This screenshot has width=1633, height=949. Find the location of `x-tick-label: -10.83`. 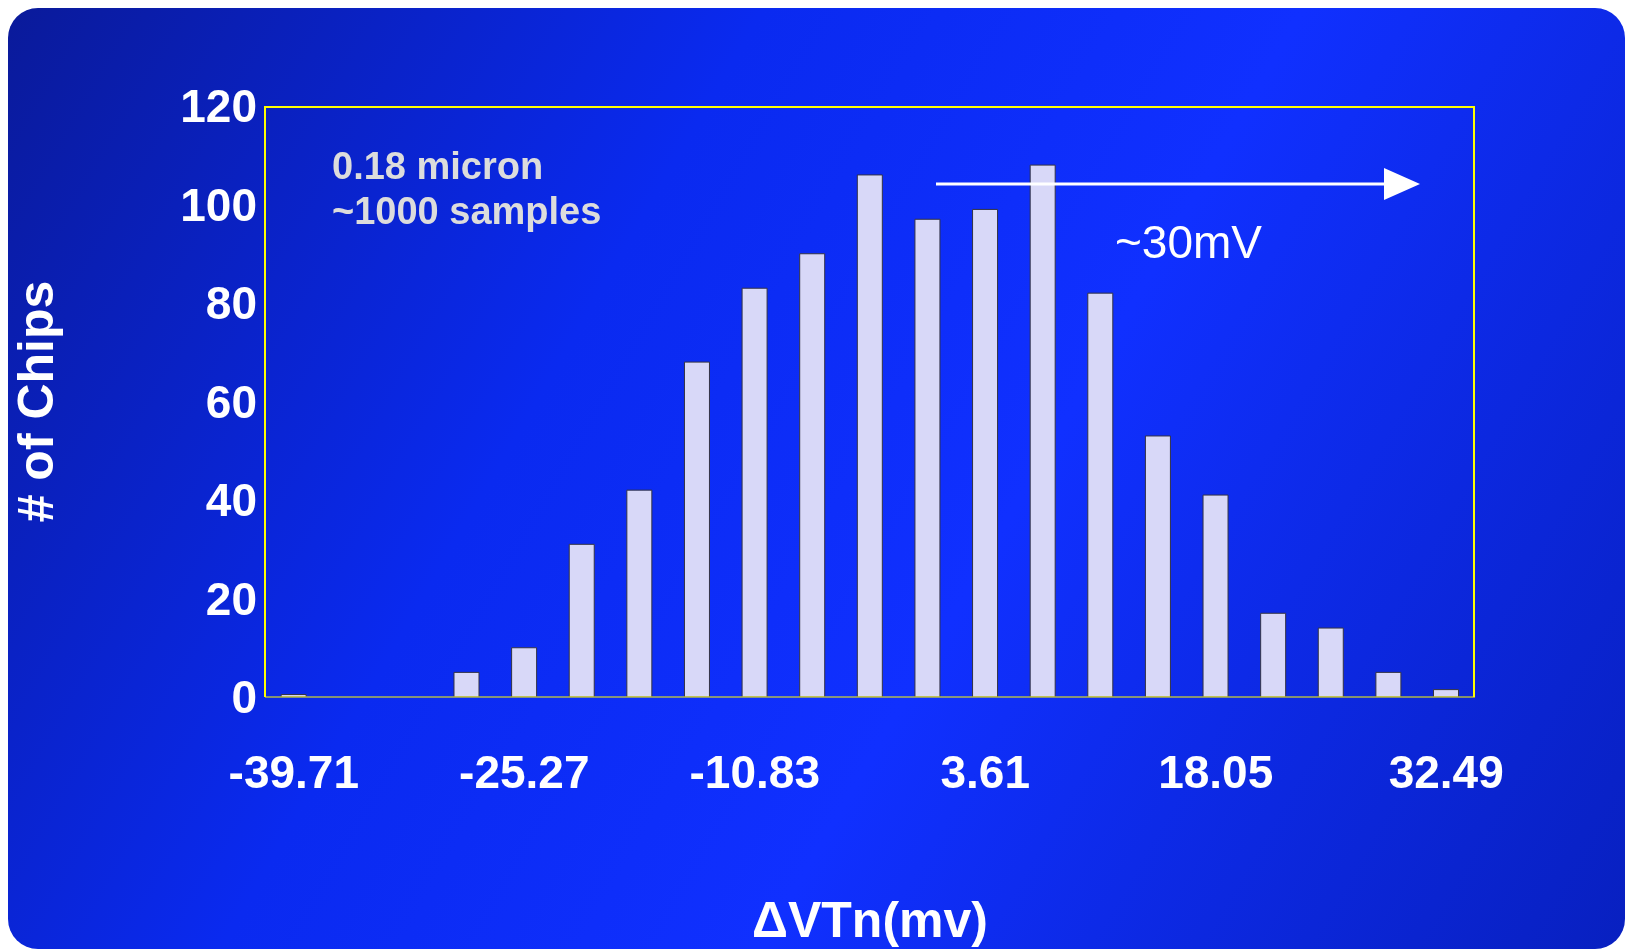

x-tick-label: -10.83 is located at coordinates (754, 771).